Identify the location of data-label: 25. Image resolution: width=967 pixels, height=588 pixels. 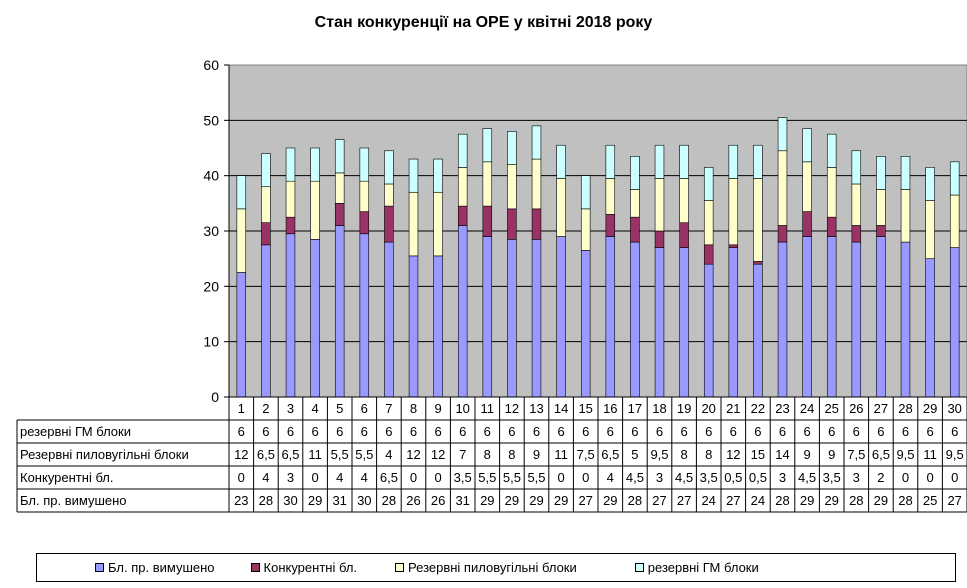
(930, 500).